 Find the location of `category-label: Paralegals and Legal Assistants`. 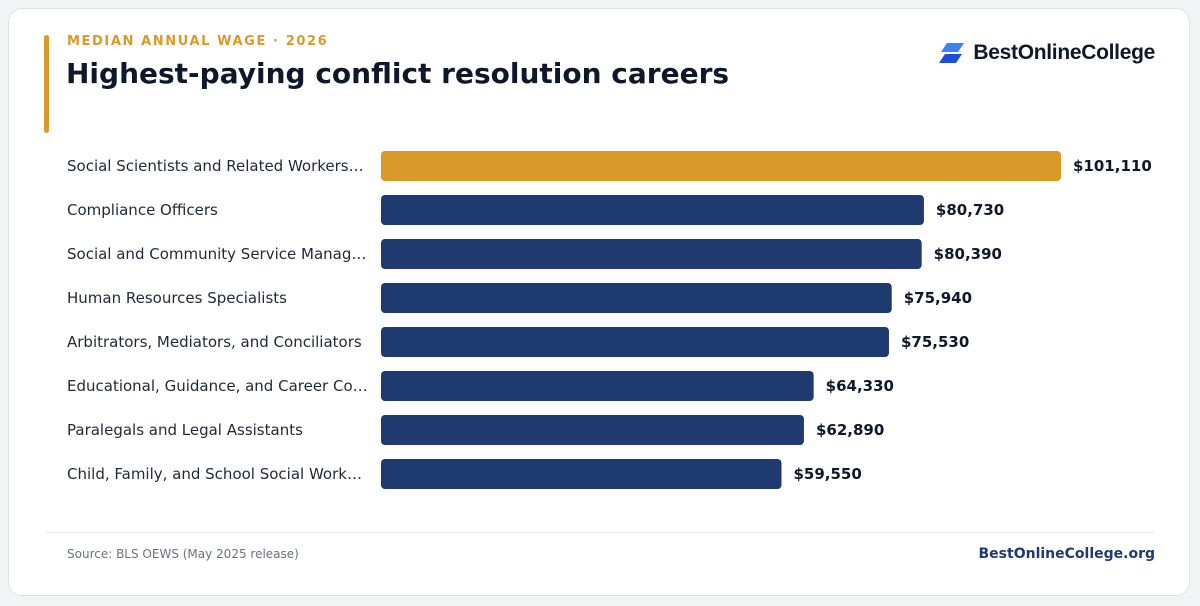

category-label: Paralegals and Legal Assistants is located at coordinates (185, 430).